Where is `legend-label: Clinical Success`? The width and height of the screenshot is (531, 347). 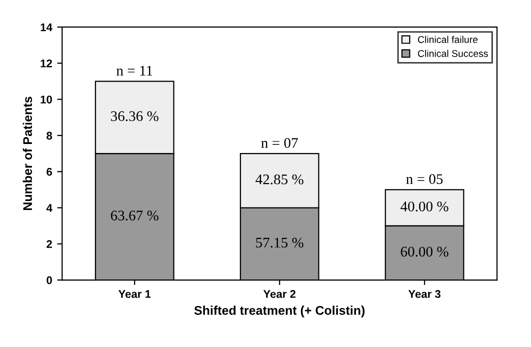
legend-label: Clinical Success is located at coordinates (453, 53).